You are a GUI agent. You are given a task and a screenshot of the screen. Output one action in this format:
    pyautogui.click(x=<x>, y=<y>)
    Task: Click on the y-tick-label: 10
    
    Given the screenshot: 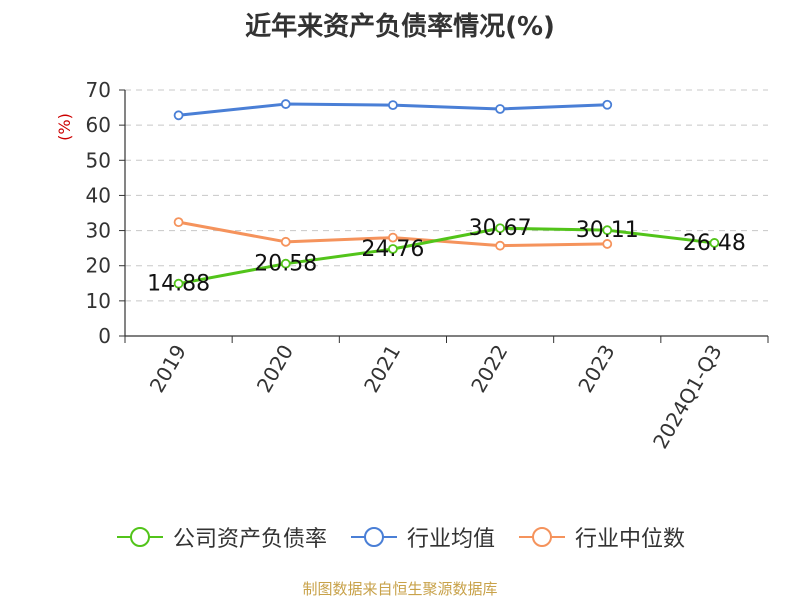 What is the action you would take?
    pyautogui.click(x=98, y=301)
    